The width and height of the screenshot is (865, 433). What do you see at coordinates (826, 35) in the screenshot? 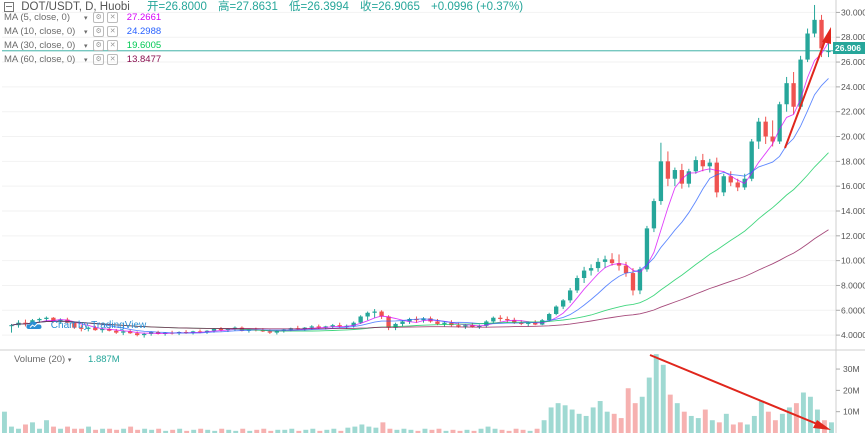
I see `trend-arrow-up-head` at bounding box center [826, 35].